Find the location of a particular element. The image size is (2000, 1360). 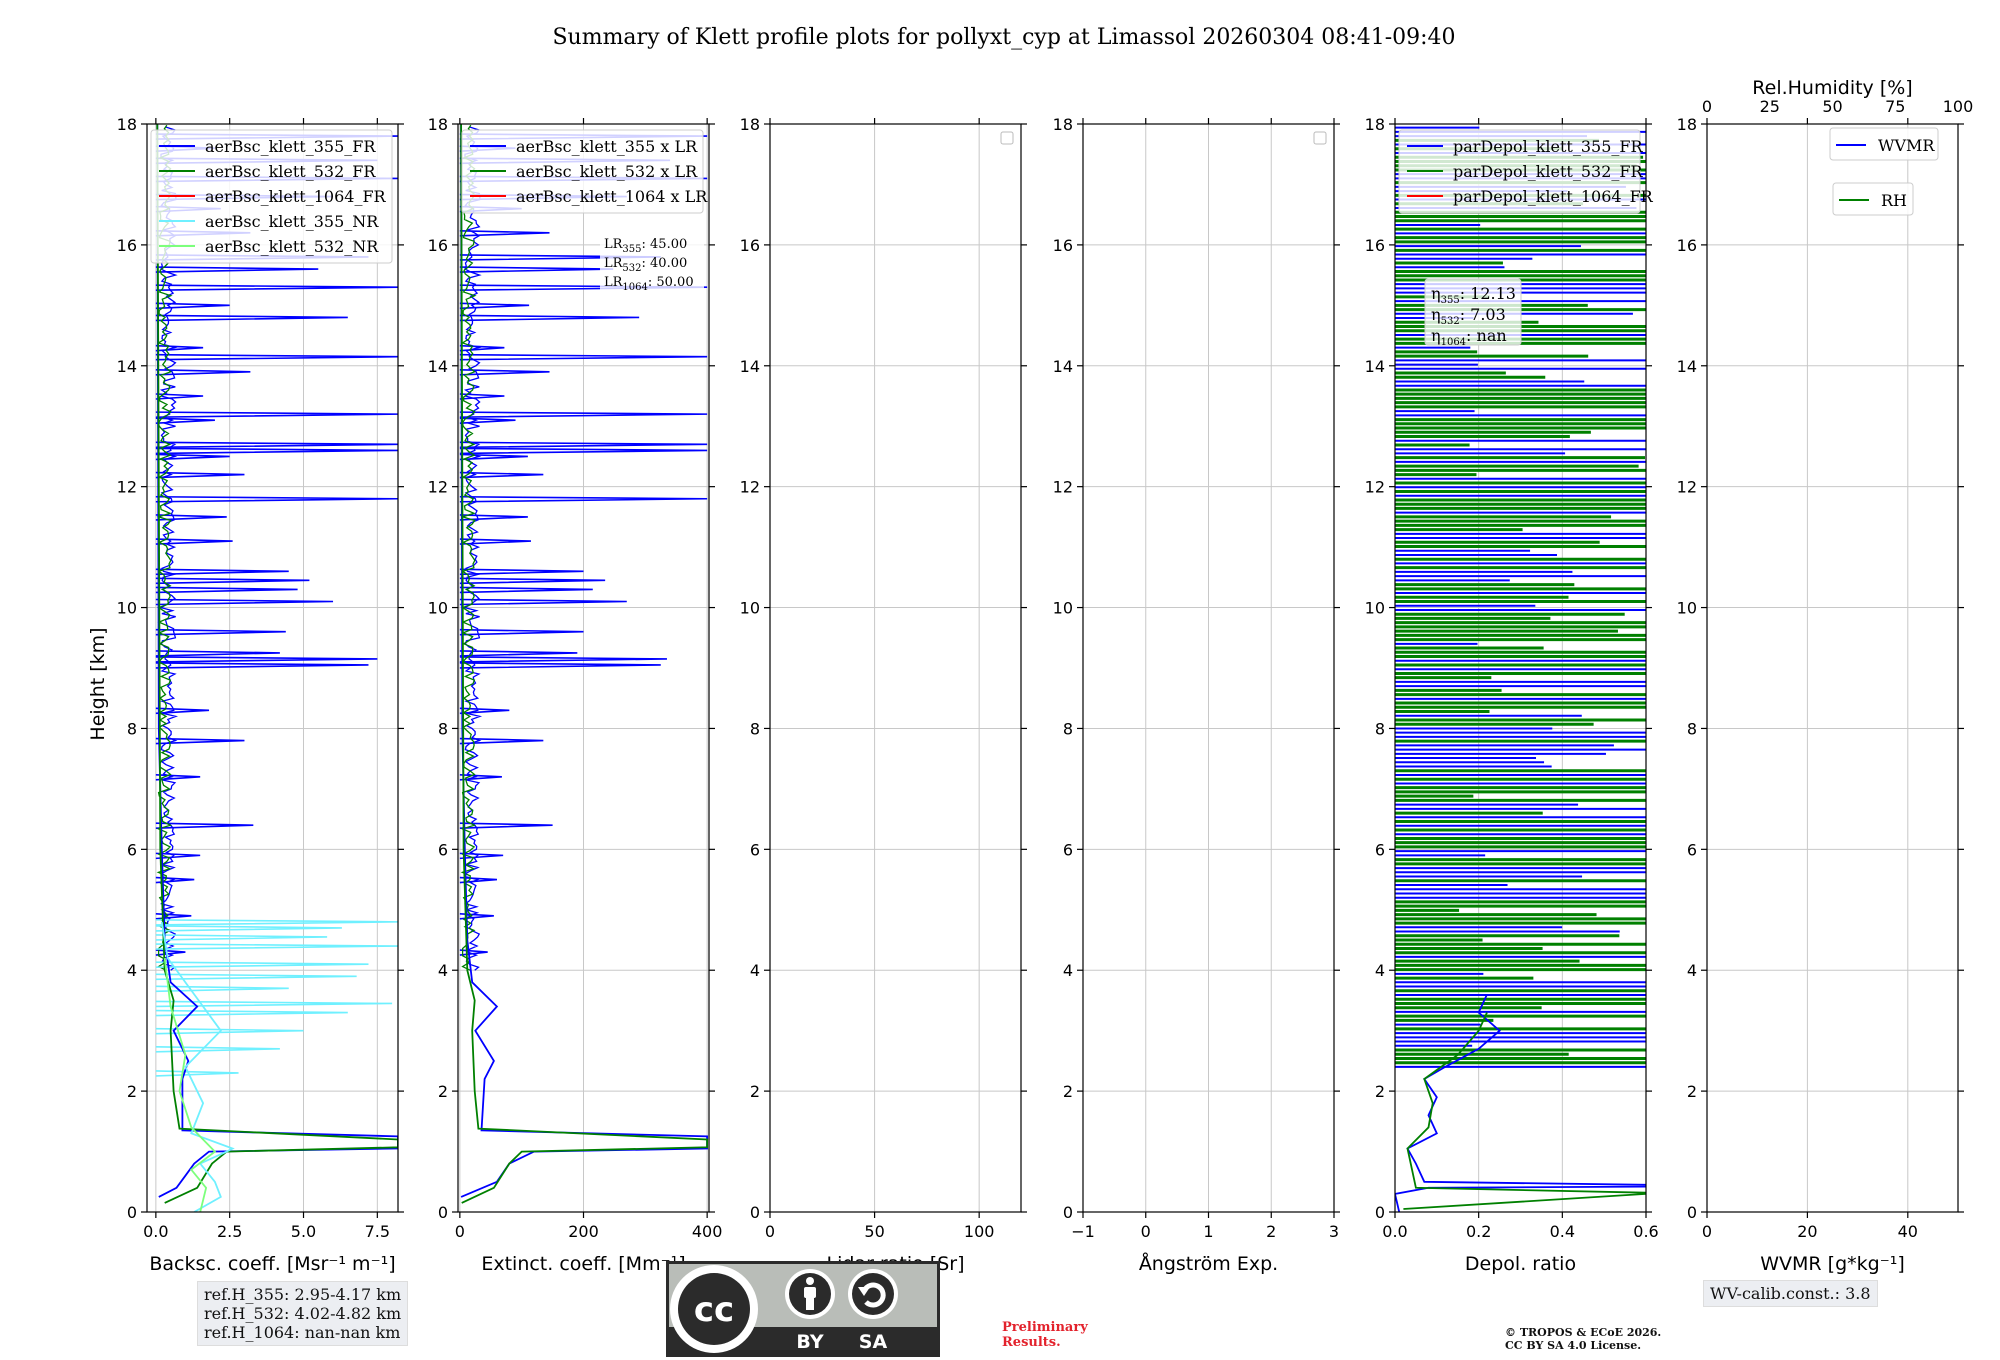

cc-by-sa-badge: cc BY SA is located at coordinates (803, 1309).